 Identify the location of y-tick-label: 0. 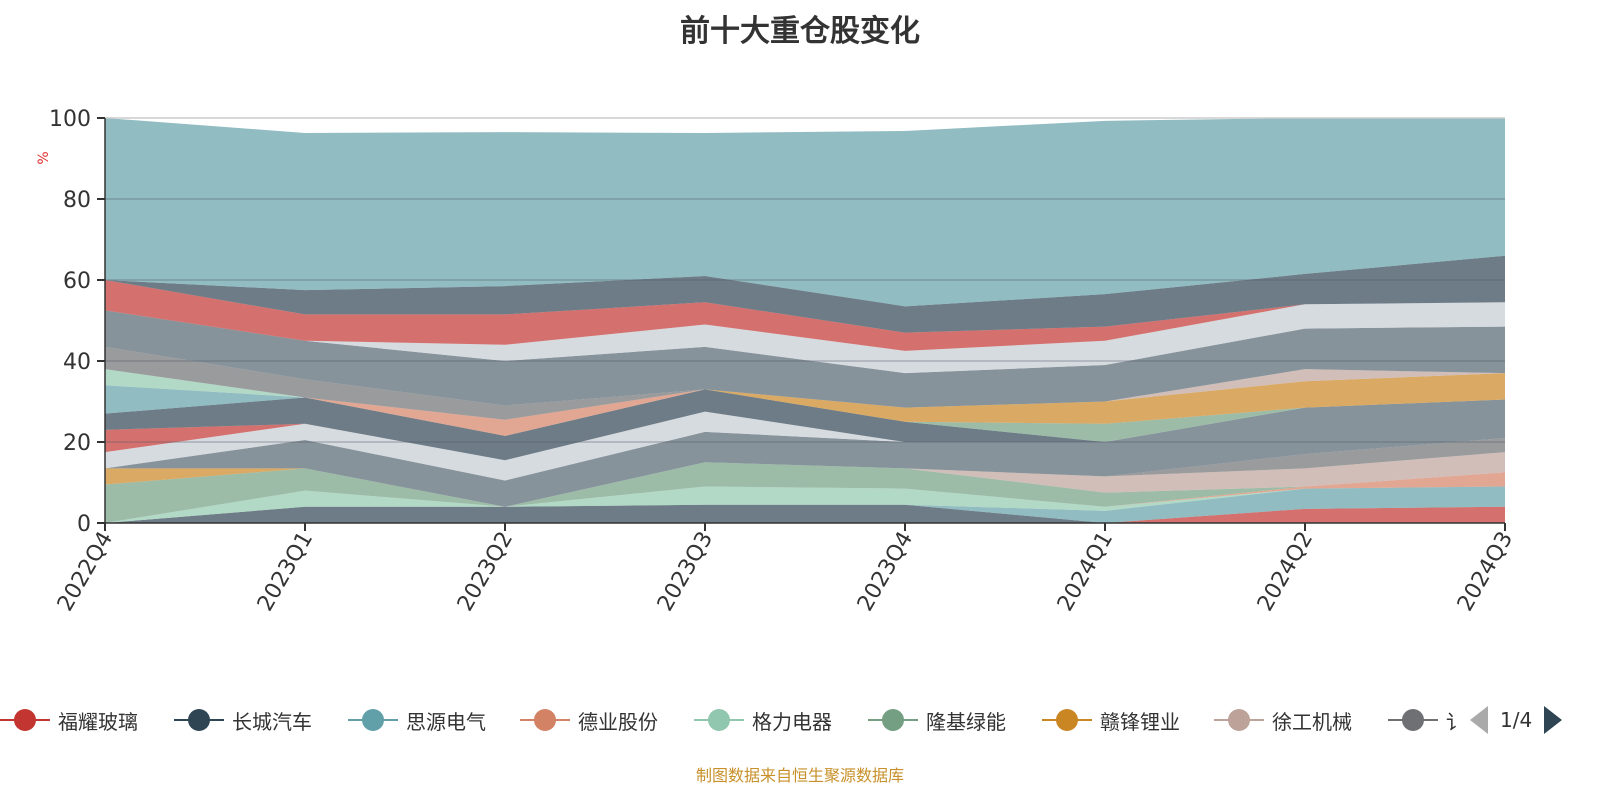
(84, 524).